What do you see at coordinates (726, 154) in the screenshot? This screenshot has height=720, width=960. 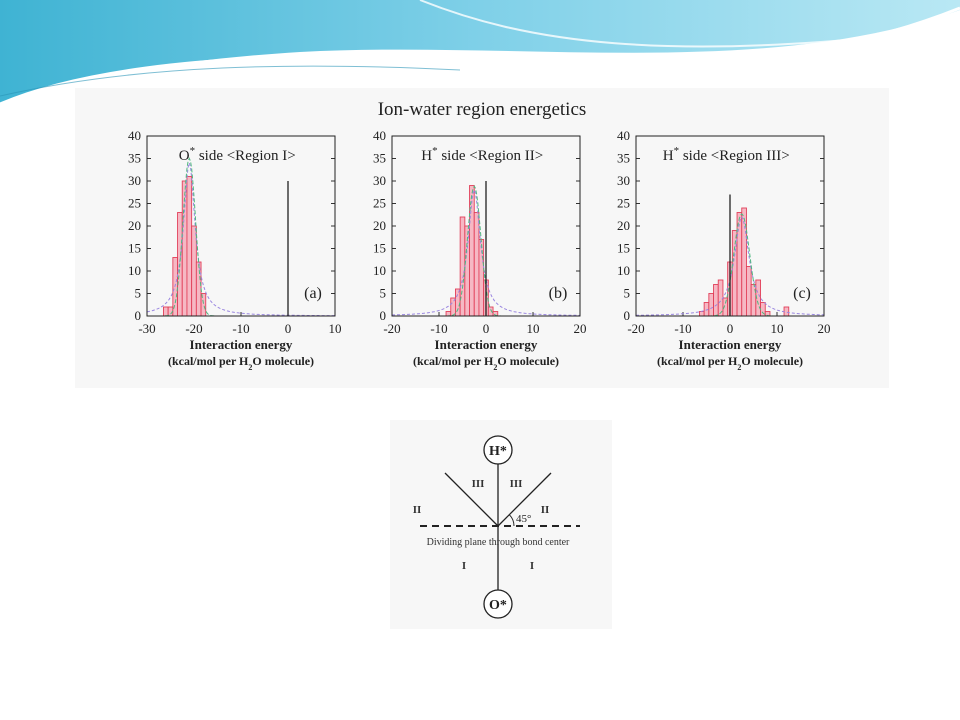 I see `panel-title: H* side <Region III>` at bounding box center [726, 154].